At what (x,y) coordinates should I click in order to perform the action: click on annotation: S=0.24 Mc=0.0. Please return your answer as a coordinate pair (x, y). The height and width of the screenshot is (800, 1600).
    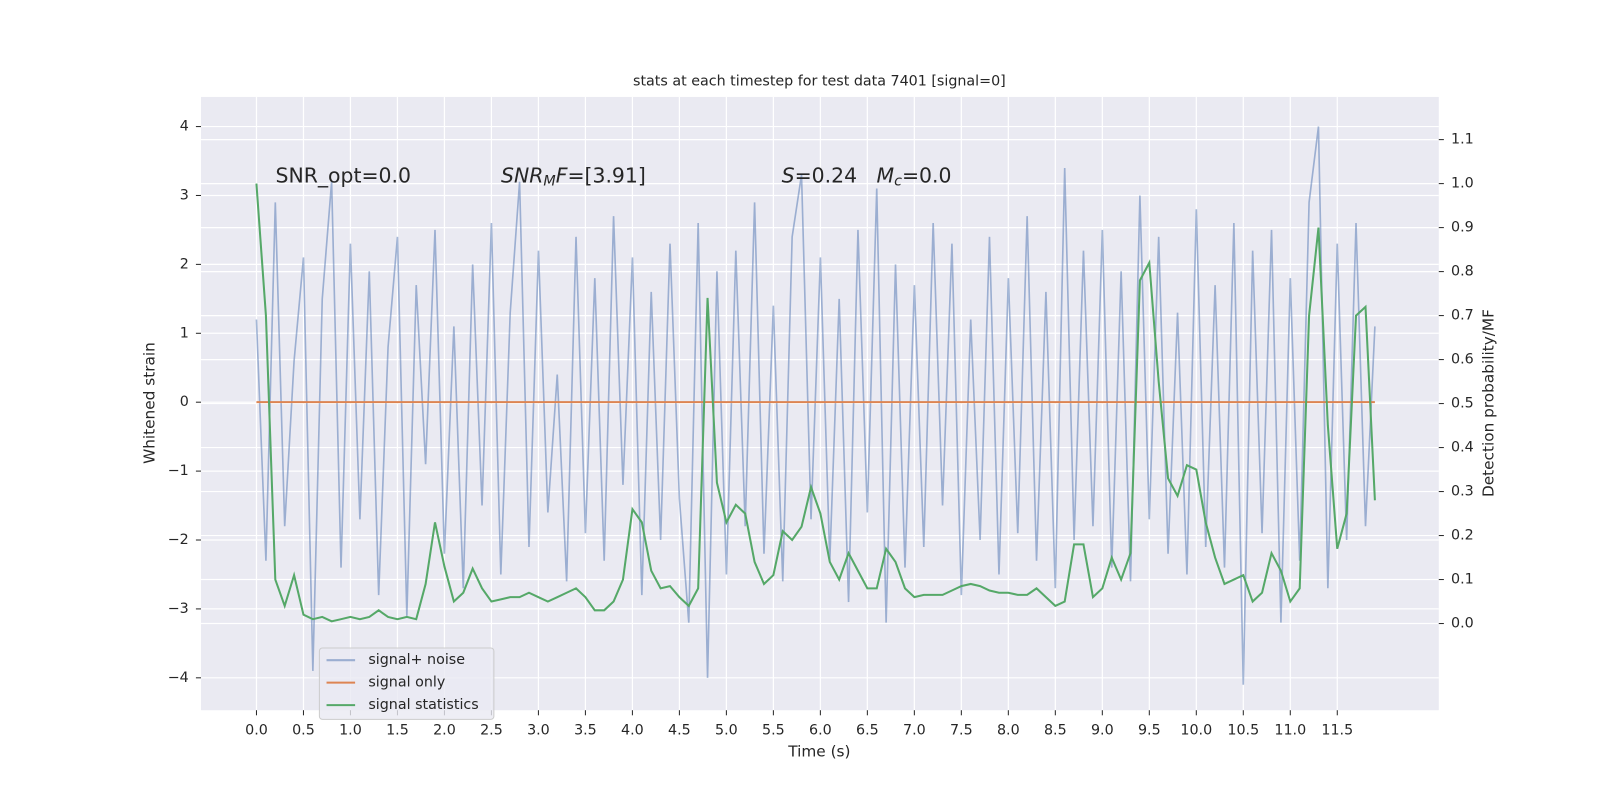
    Looking at the image, I should click on (867, 177).